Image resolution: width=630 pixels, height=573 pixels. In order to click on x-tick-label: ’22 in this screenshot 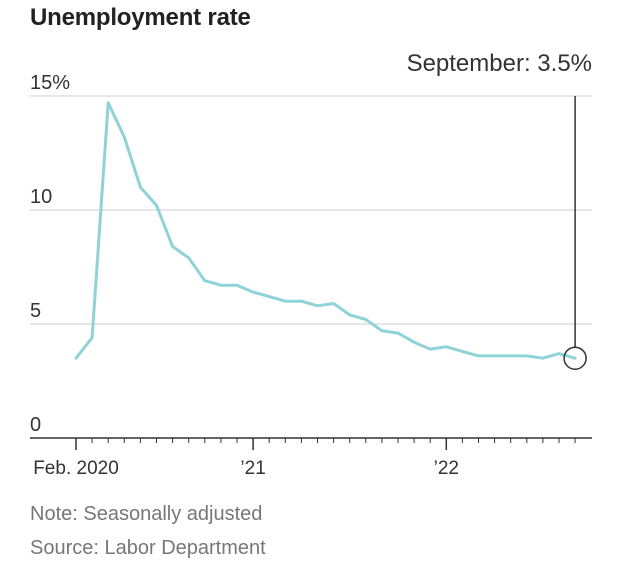, I will do `click(446, 468)`.